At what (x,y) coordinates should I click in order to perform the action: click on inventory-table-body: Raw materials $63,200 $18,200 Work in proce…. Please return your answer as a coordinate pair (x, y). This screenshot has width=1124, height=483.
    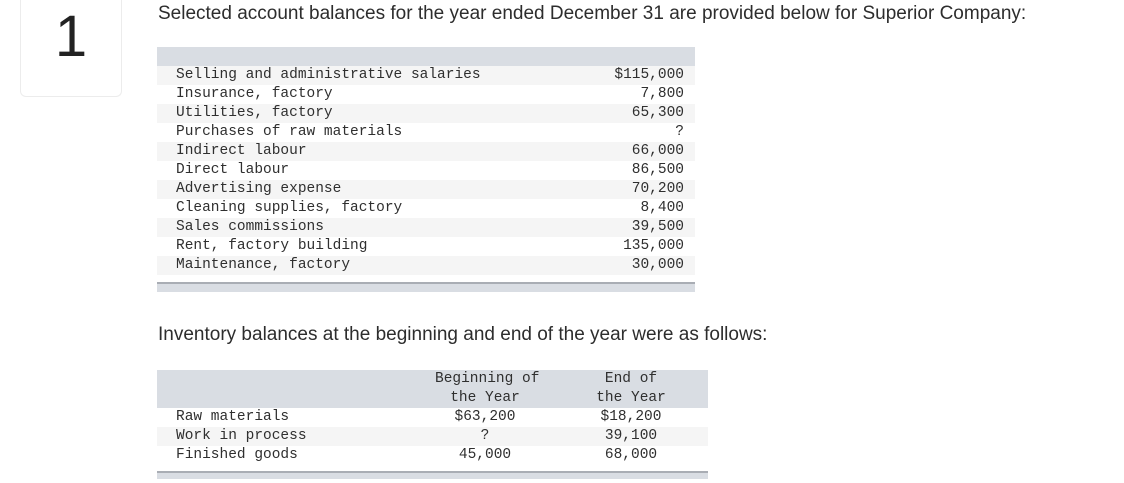
    Looking at the image, I should click on (432, 436).